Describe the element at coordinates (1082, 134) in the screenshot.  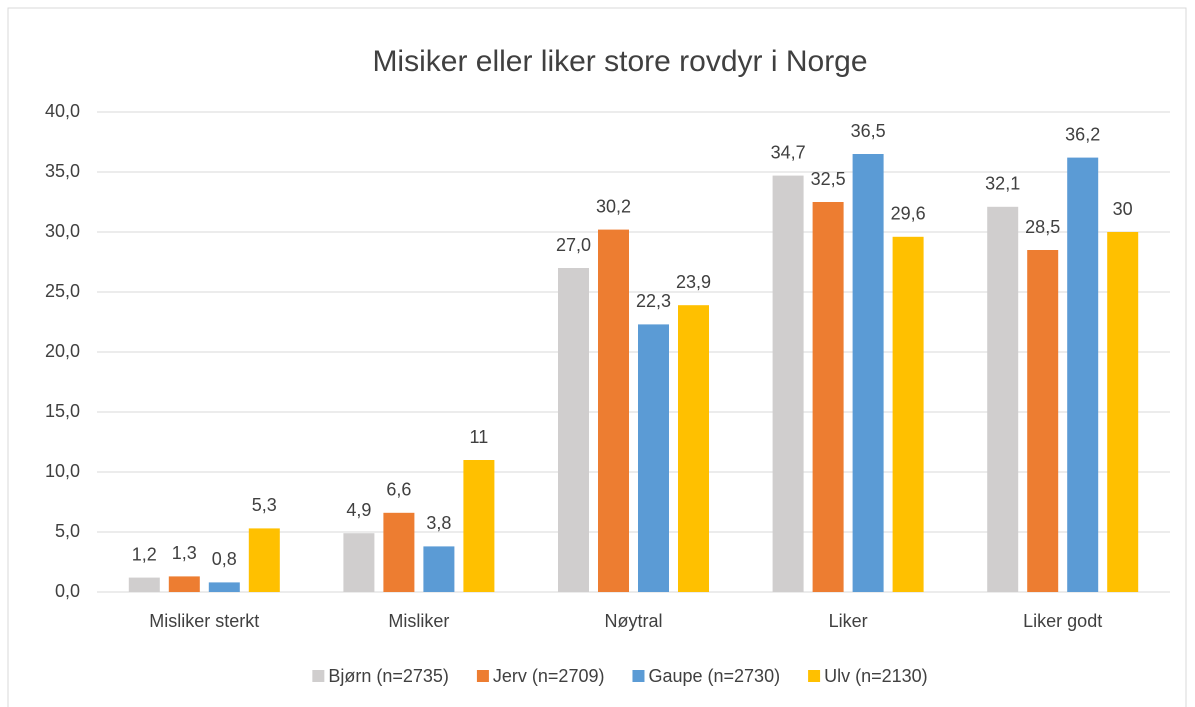
I see `data-label: 36,2` at that location.